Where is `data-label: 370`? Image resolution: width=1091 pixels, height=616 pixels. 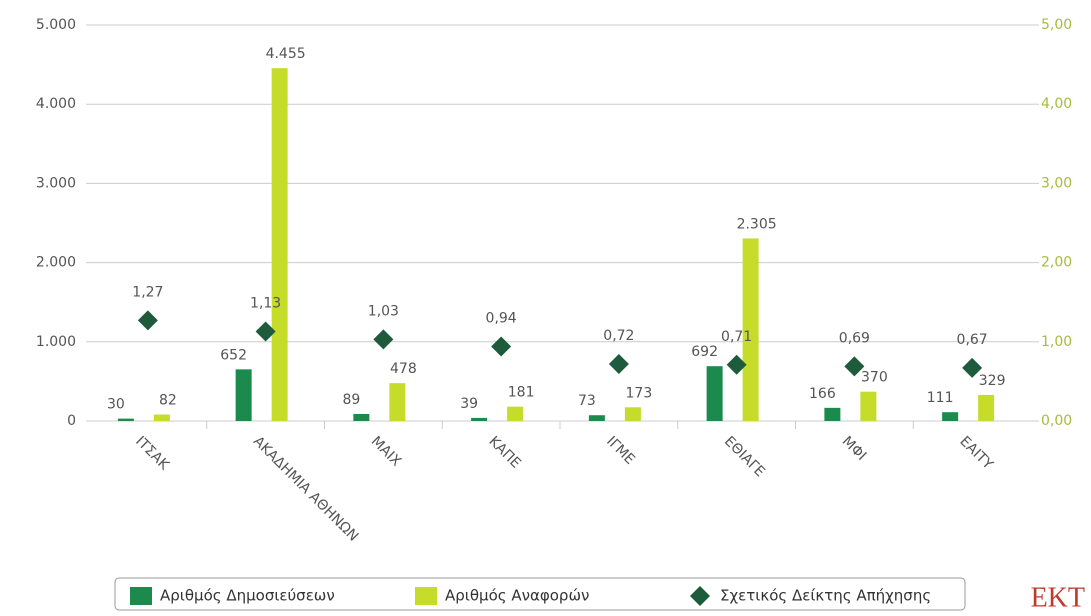 data-label: 370 is located at coordinates (874, 378).